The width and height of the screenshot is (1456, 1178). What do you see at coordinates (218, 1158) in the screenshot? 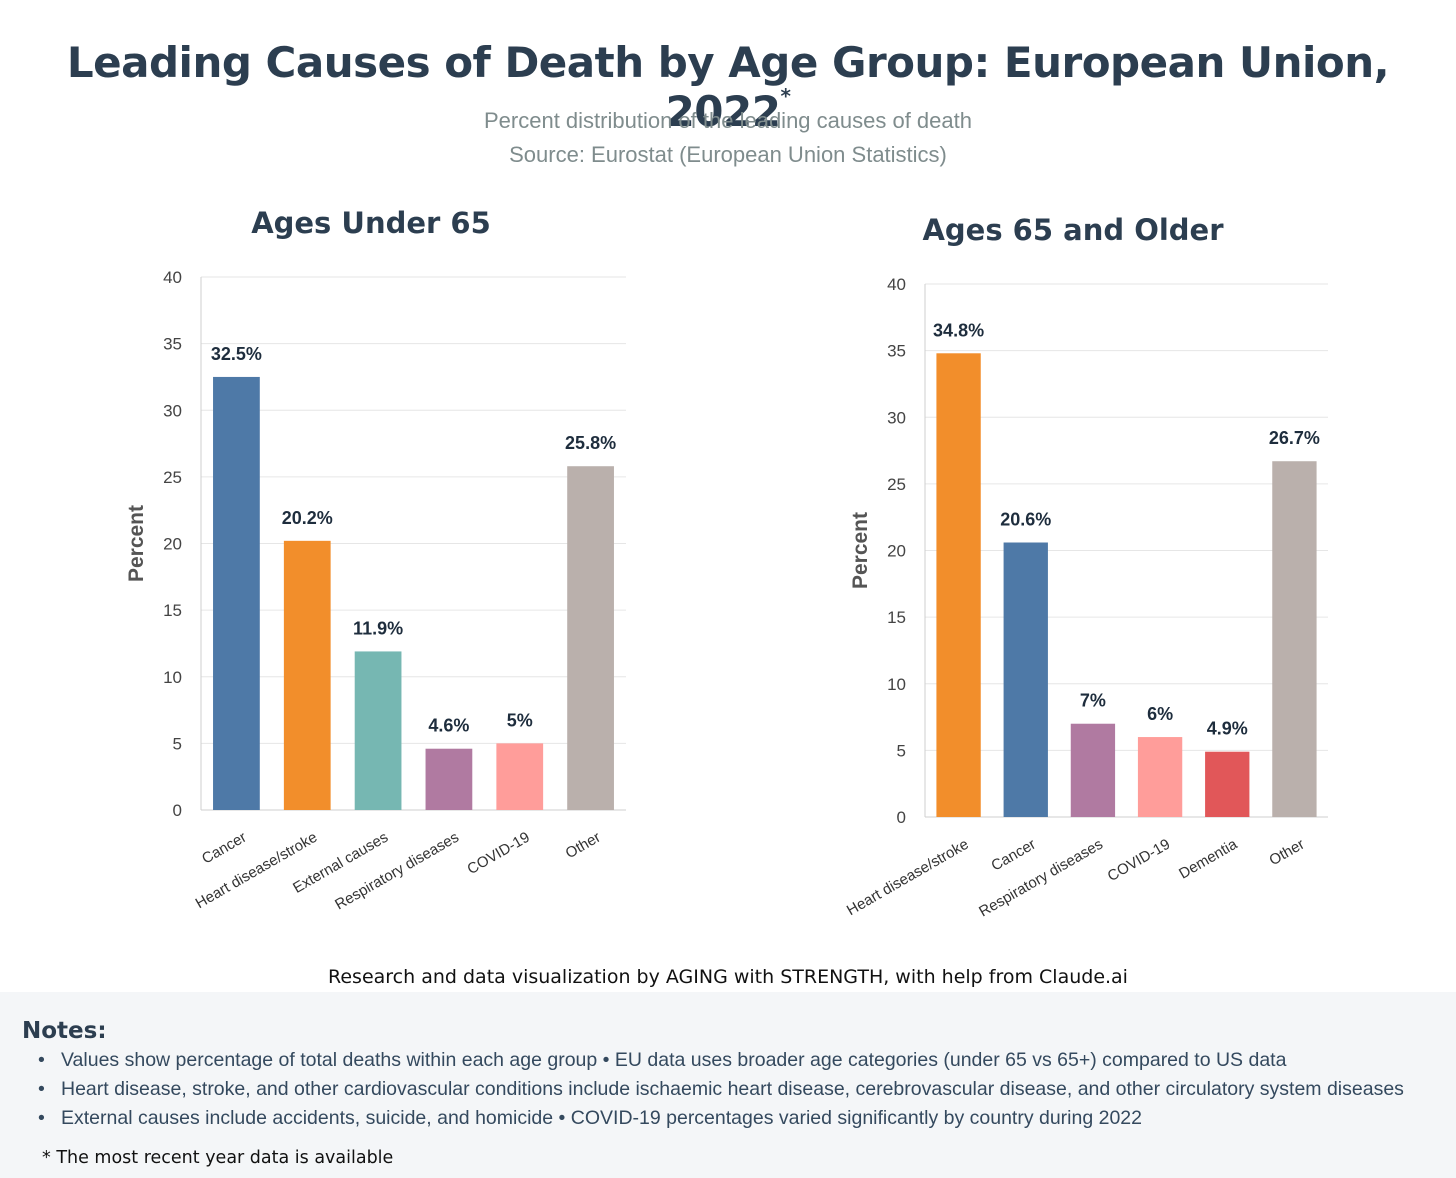
I see `footnote: * The most recent year data is available` at bounding box center [218, 1158].